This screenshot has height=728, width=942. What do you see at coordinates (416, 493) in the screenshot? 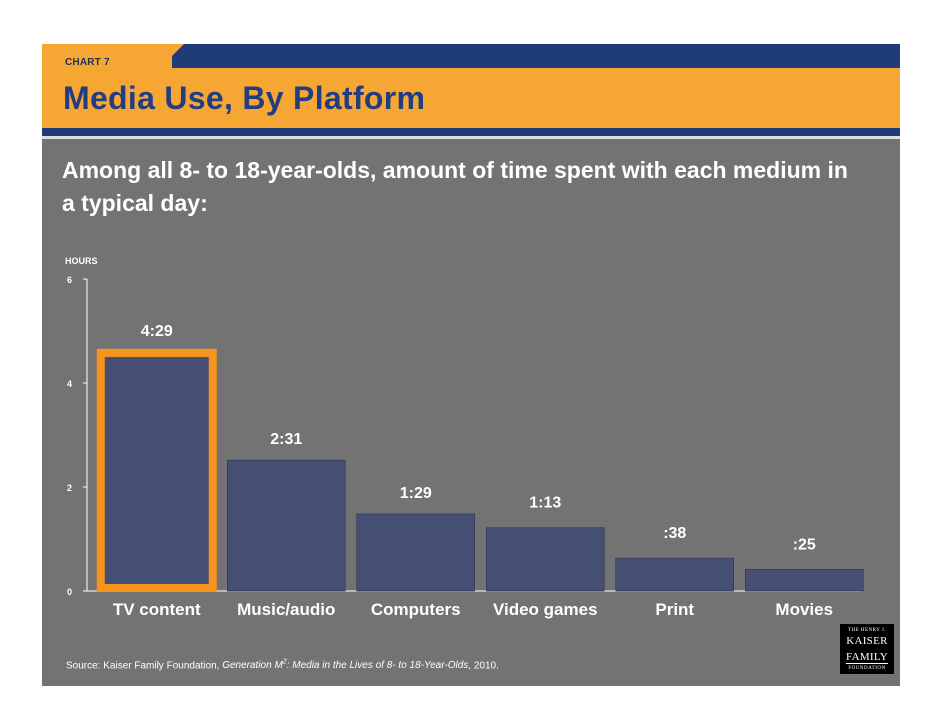
I see `data-label: 1:29` at bounding box center [416, 493].